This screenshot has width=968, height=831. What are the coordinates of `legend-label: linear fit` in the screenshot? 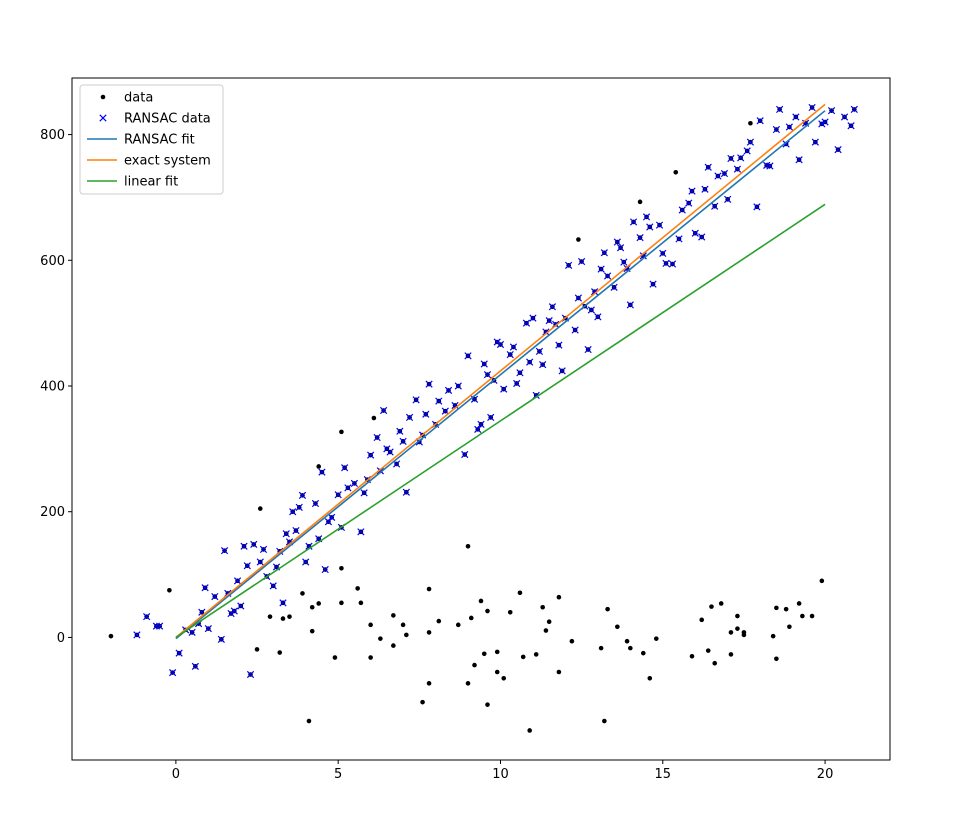 It's located at (151, 182).